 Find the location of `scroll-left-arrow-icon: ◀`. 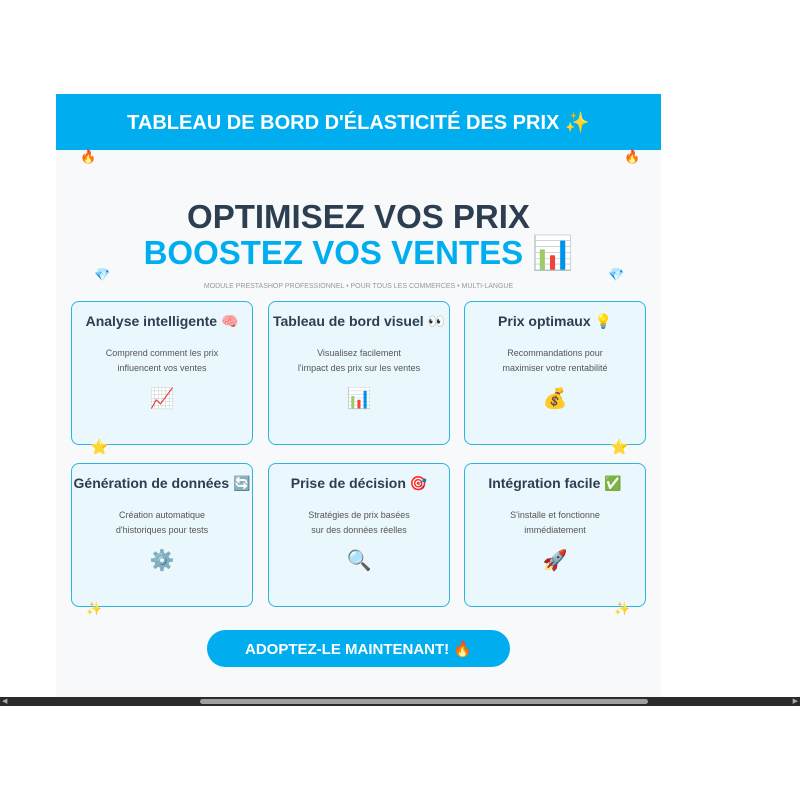

scroll-left-arrow-icon: ◀ is located at coordinates (5, 701).